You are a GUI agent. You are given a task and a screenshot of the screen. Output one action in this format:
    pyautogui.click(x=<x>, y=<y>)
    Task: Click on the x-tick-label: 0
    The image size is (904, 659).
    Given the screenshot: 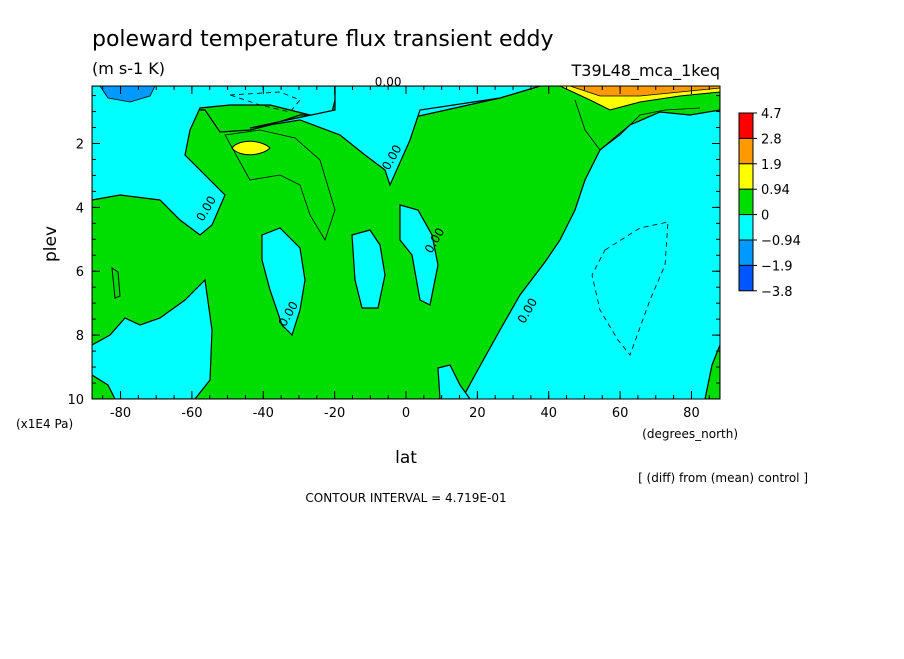 What is the action you would take?
    pyautogui.click(x=406, y=413)
    